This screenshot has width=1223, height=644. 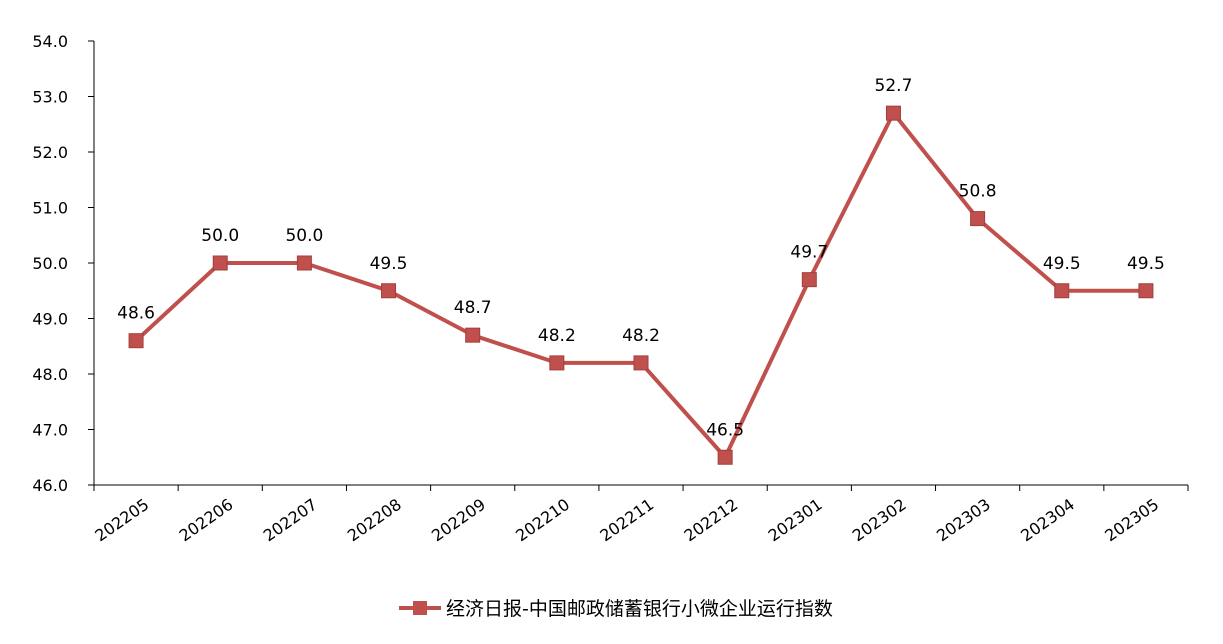 What do you see at coordinates (894, 86) in the screenshot?
I see `data-label: 52.7` at bounding box center [894, 86].